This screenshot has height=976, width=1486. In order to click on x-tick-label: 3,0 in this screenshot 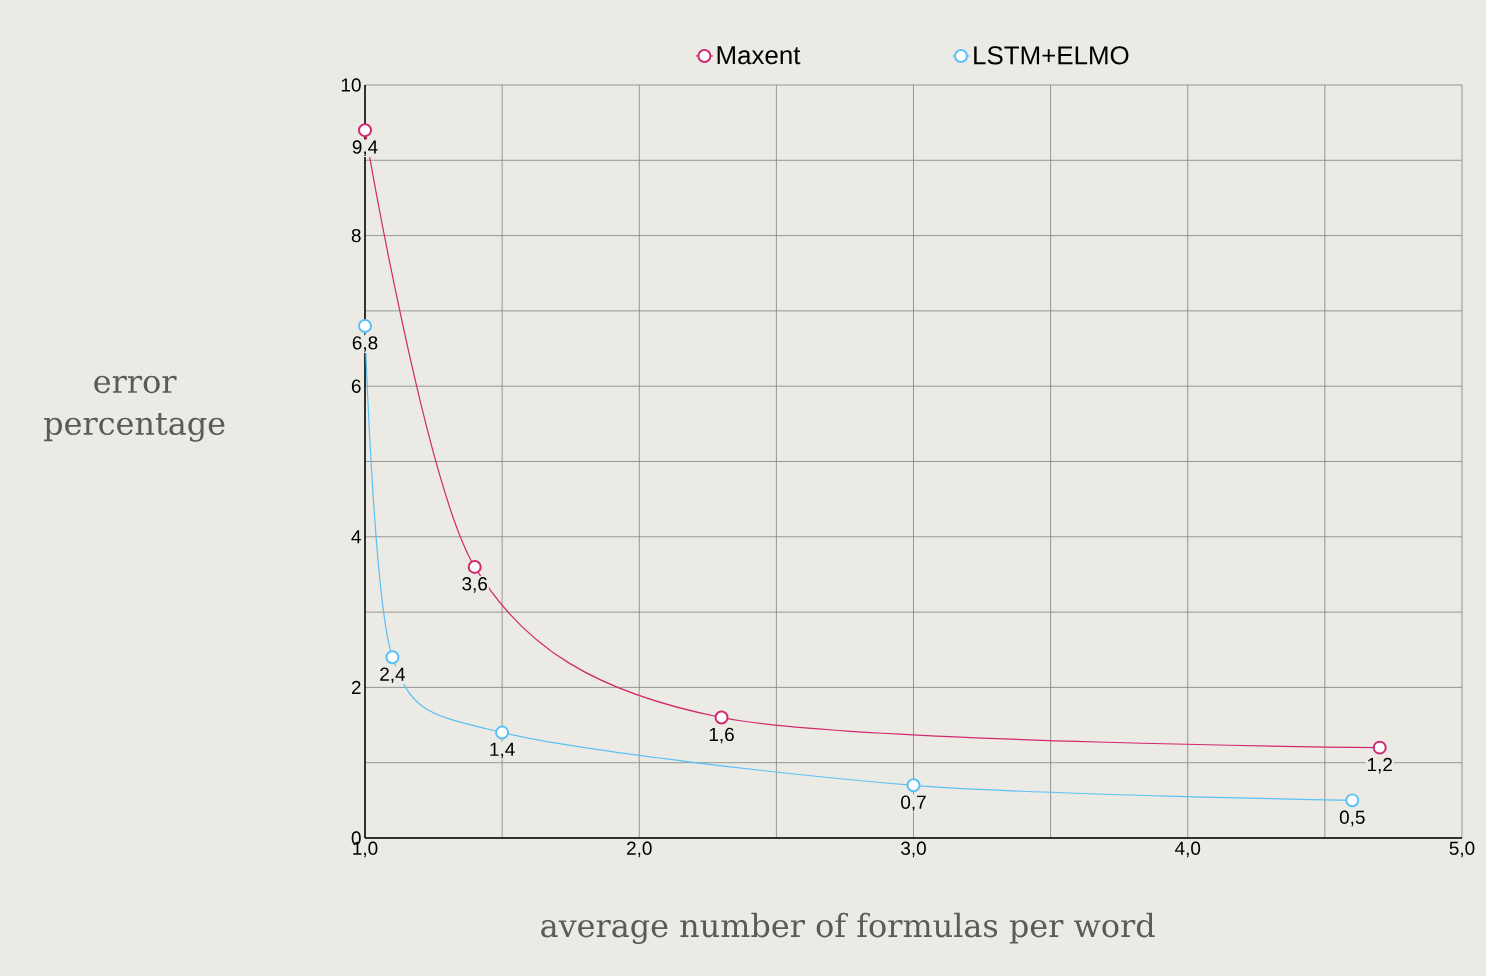, I will do `click(913, 849)`.